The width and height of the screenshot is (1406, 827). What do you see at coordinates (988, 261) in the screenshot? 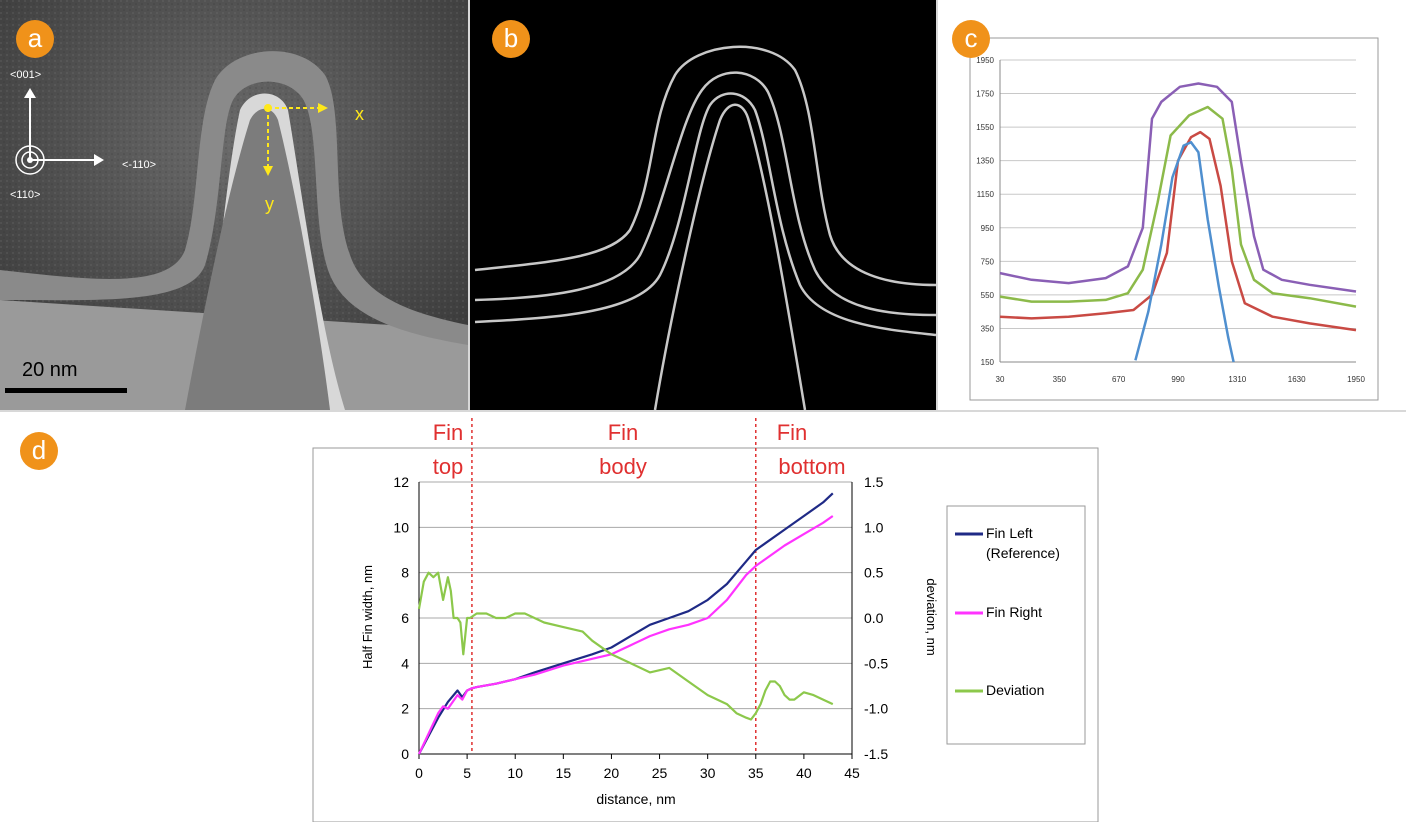
I see `c-y-tick-label: 750` at bounding box center [988, 261].